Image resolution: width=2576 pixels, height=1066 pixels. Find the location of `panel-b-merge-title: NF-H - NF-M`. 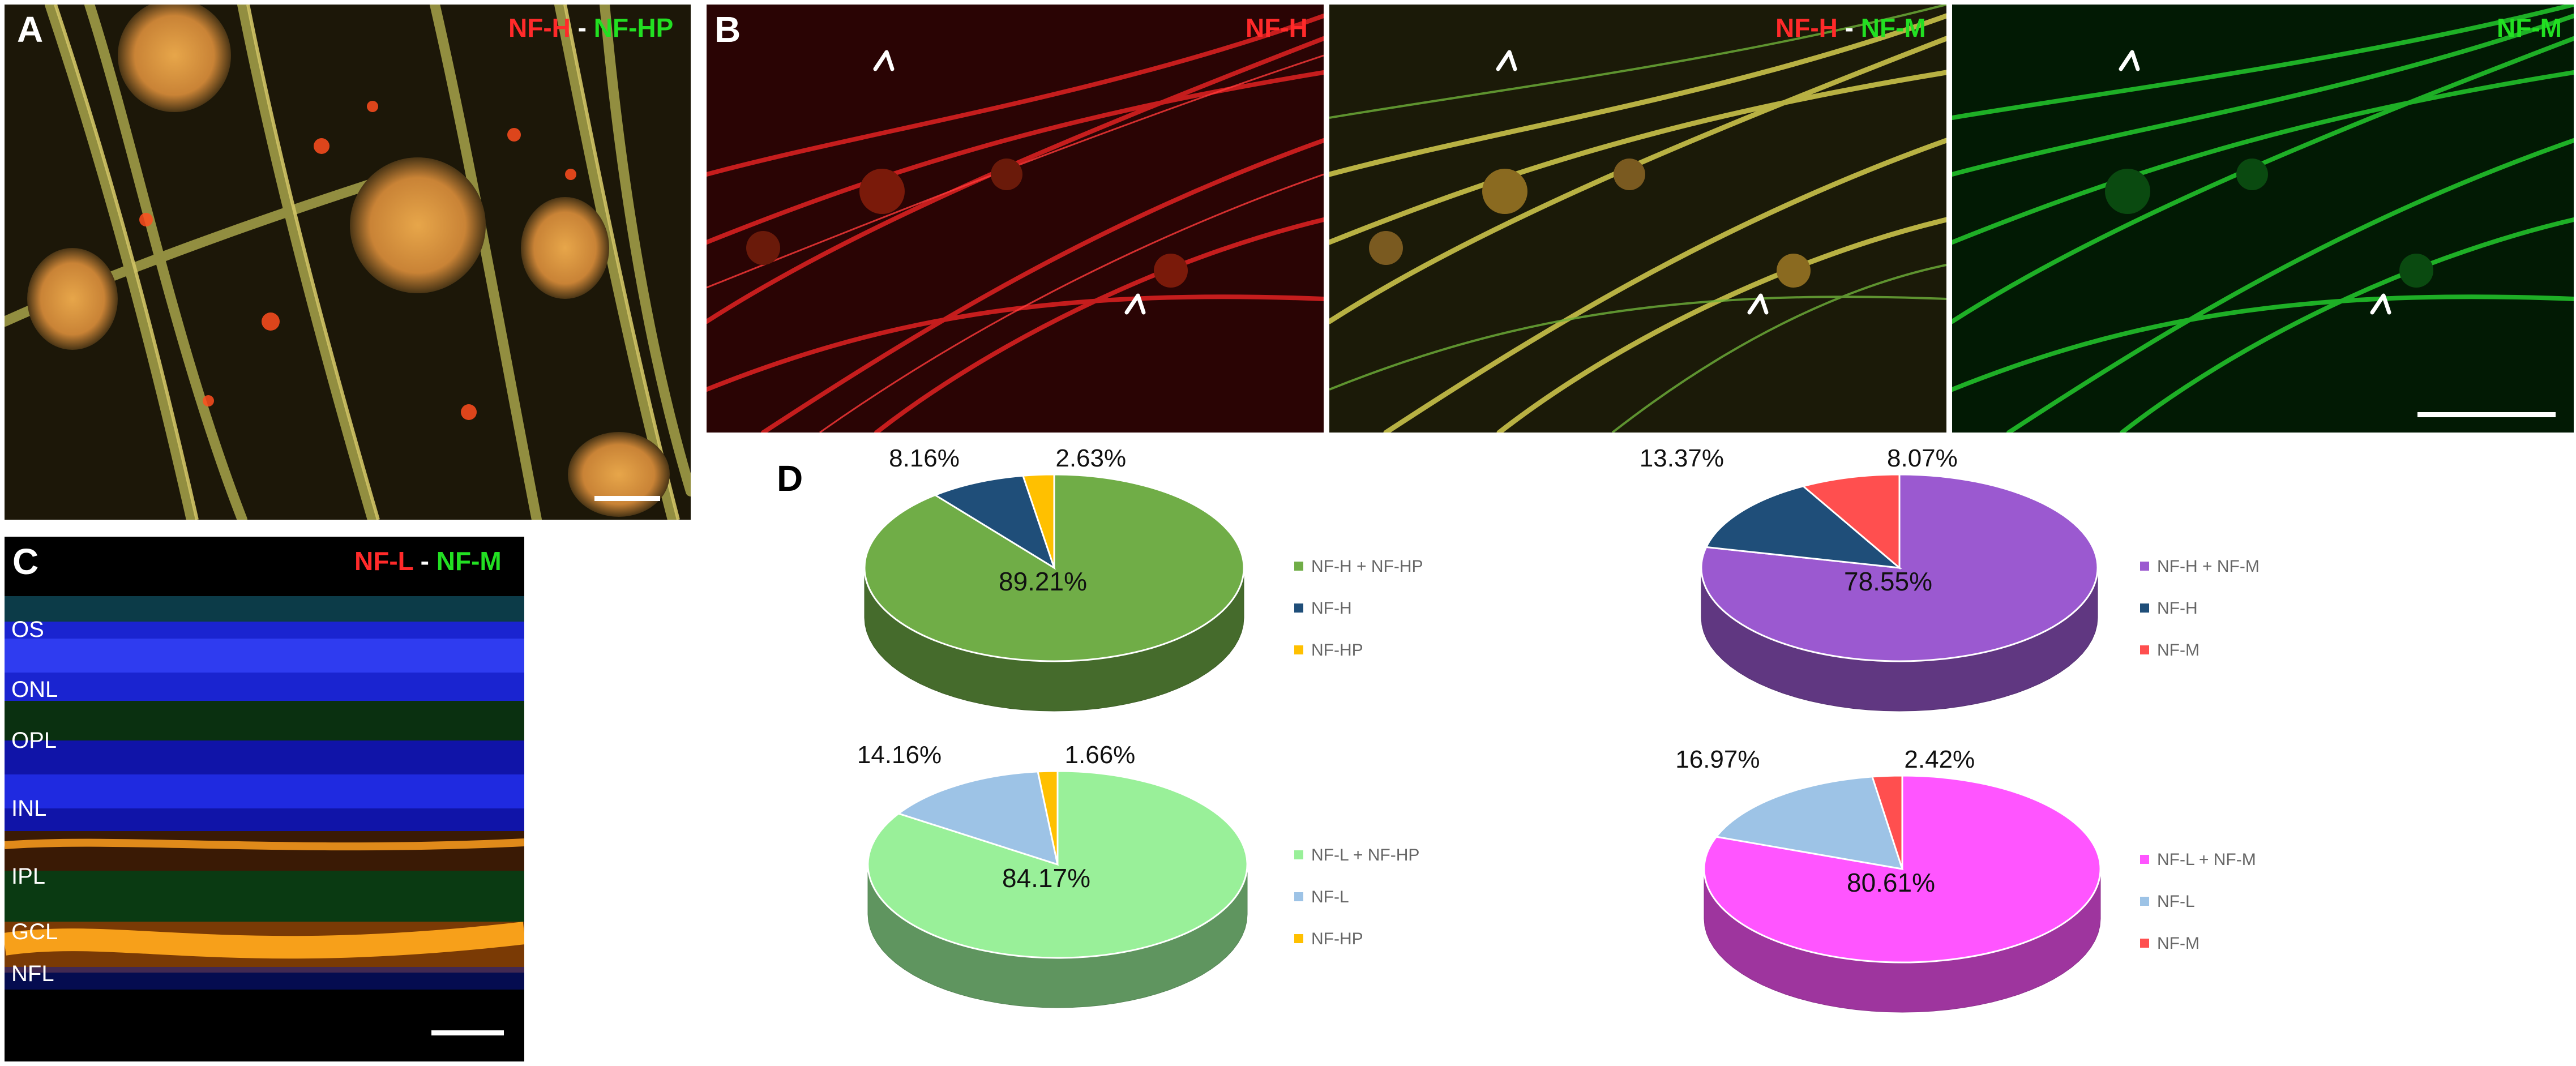

panel-b-merge-title: NF-H - NF-M is located at coordinates (1850, 28).